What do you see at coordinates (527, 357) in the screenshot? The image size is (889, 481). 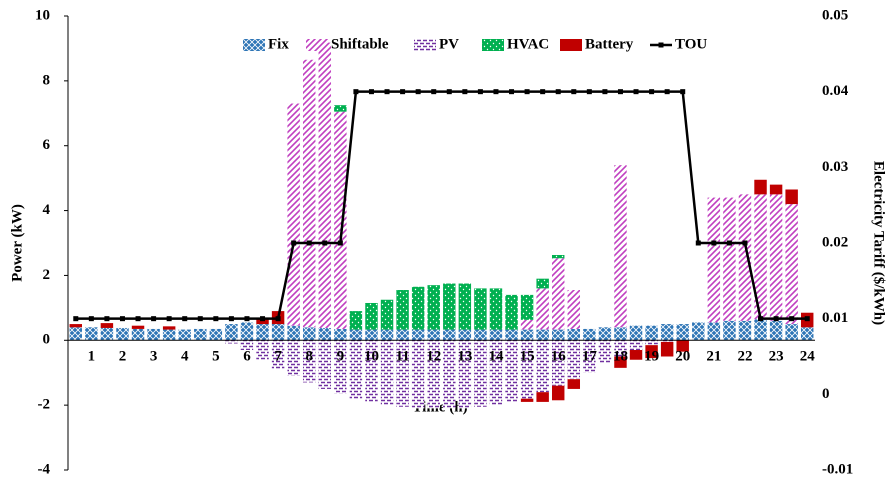 I see `x-tick-label: 15` at bounding box center [527, 357].